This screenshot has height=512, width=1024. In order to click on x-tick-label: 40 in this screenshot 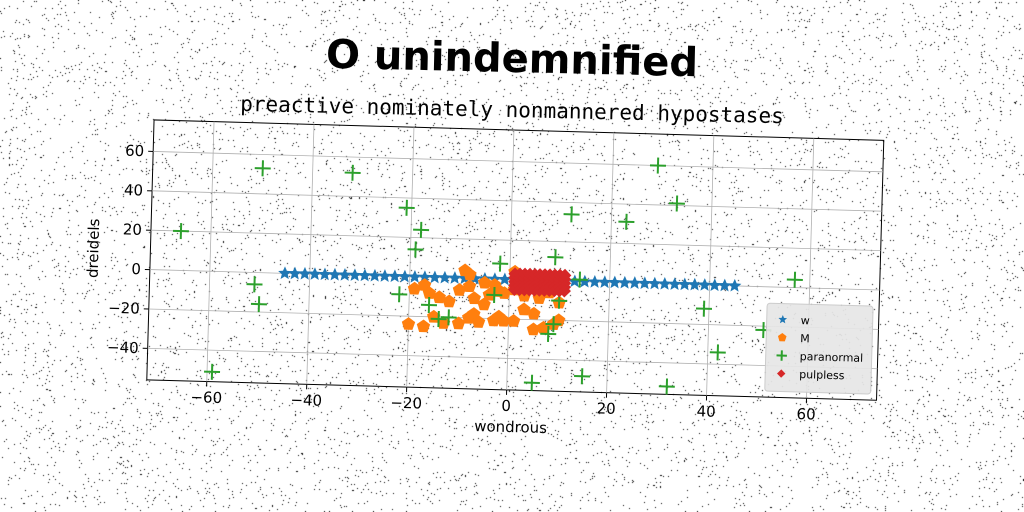, I will do `click(706, 411)`.